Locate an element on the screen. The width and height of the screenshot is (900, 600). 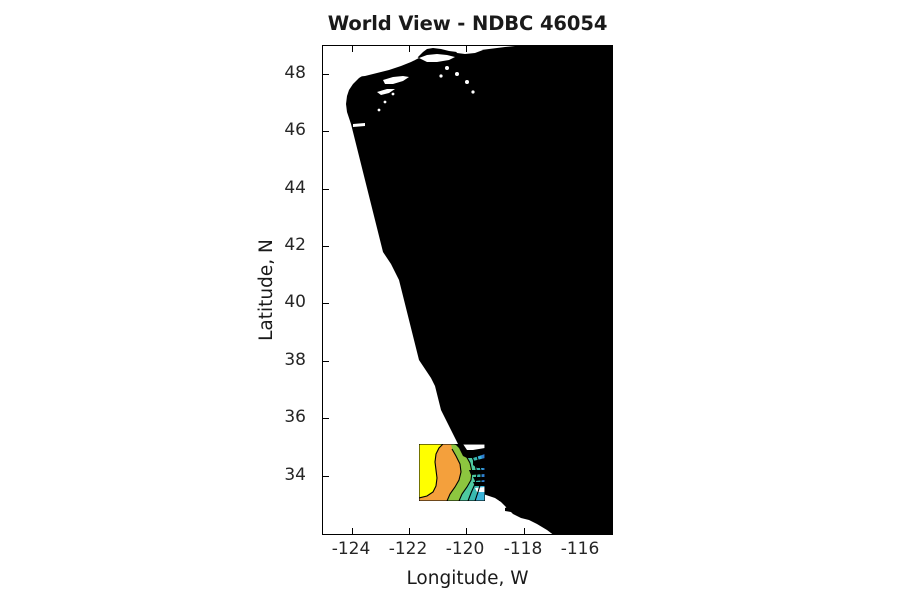
ytick-label-42: 42 is located at coordinates (295, 245).